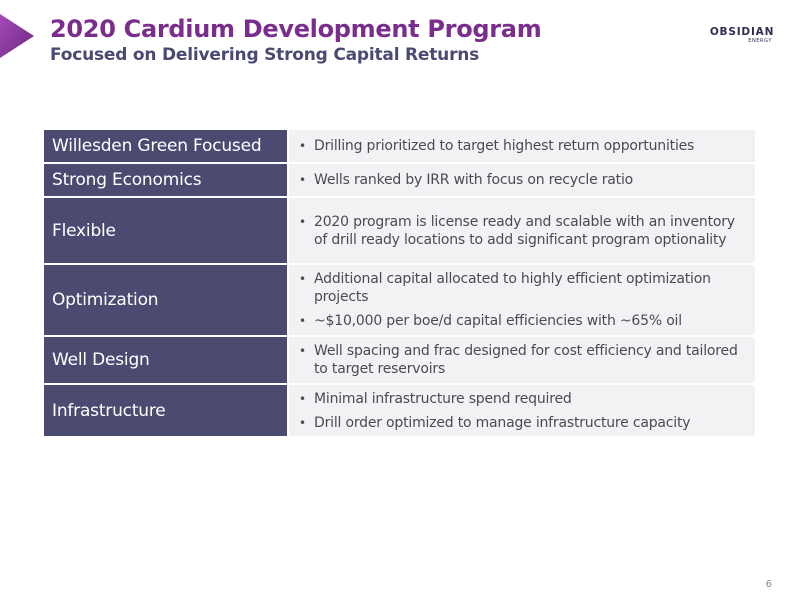 This screenshot has height=600, width=800. I want to click on logo-name: OBSIDIAN, so click(742, 32).